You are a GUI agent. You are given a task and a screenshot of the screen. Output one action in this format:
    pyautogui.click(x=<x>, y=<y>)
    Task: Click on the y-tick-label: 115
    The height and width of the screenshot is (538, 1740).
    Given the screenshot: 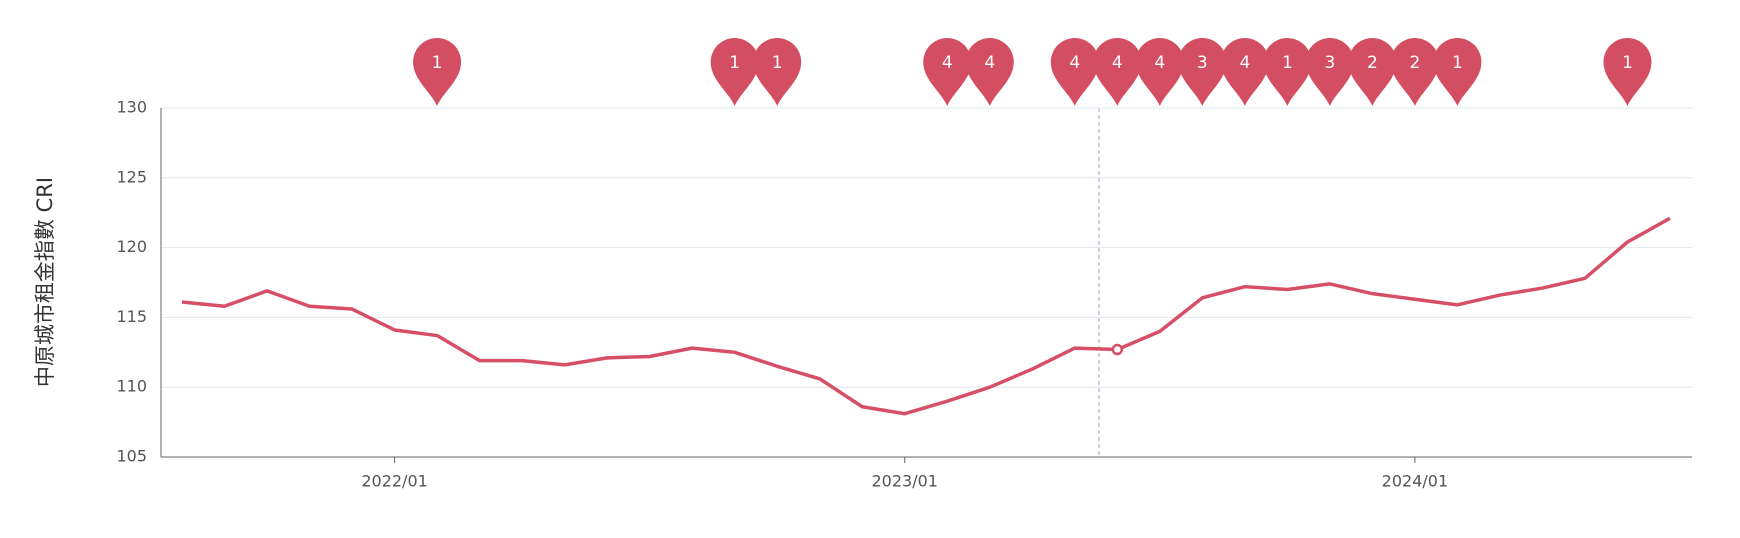 What is the action you would take?
    pyautogui.click(x=131, y=316)
    